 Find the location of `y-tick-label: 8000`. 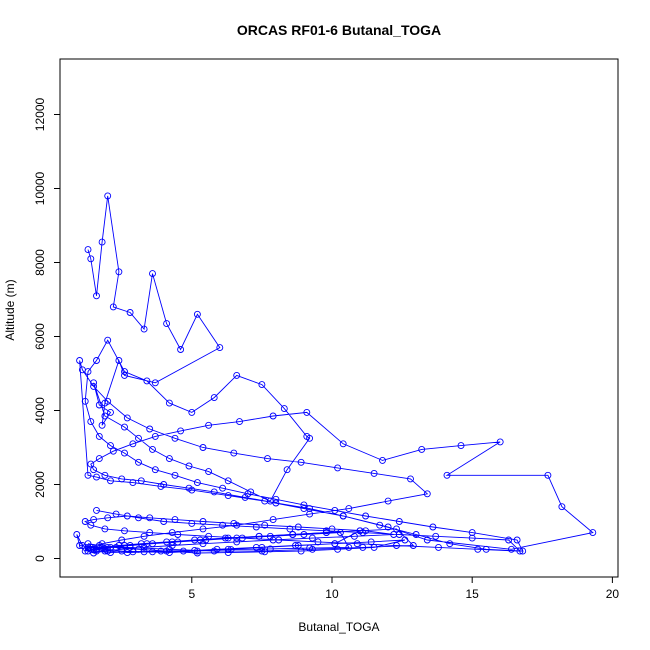

y-tick-label: 8000 is located at coordinates (40, 262).